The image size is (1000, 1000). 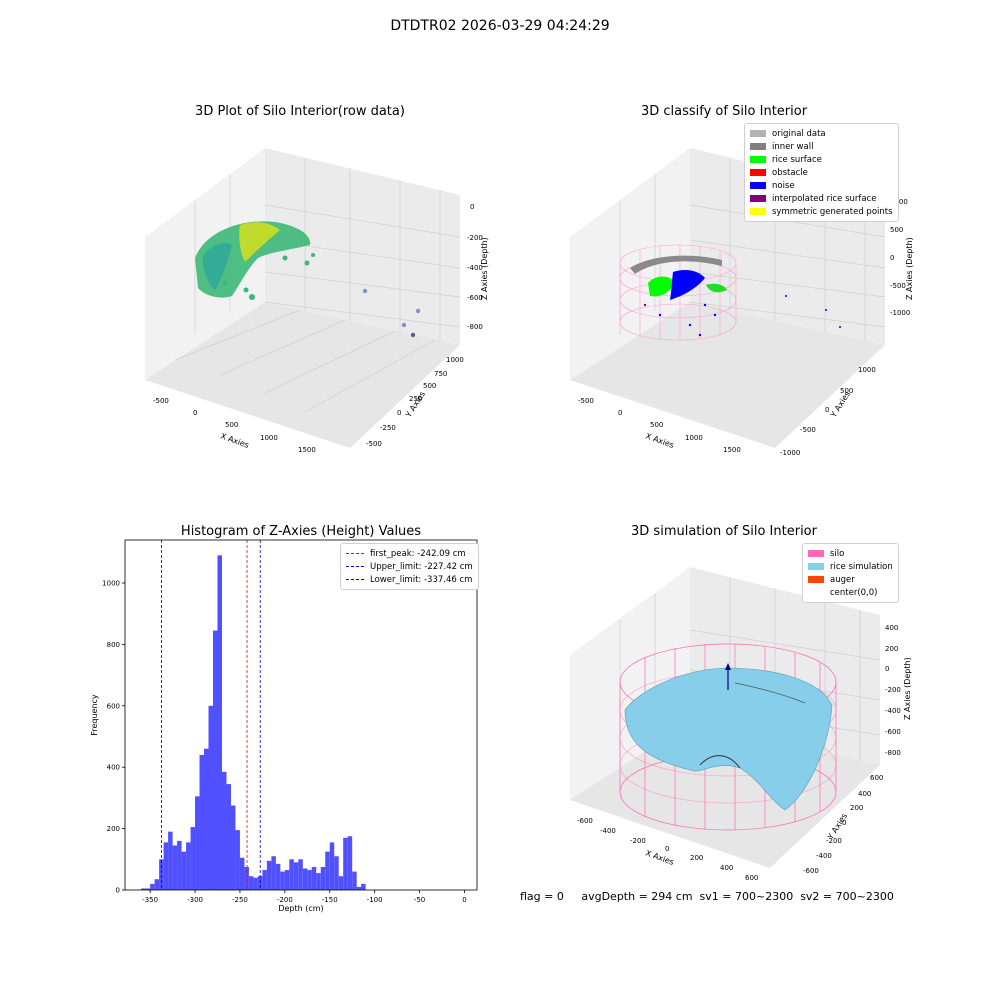 I want to click on histogram-xtick-label: -300, so click(x=195, y=900).